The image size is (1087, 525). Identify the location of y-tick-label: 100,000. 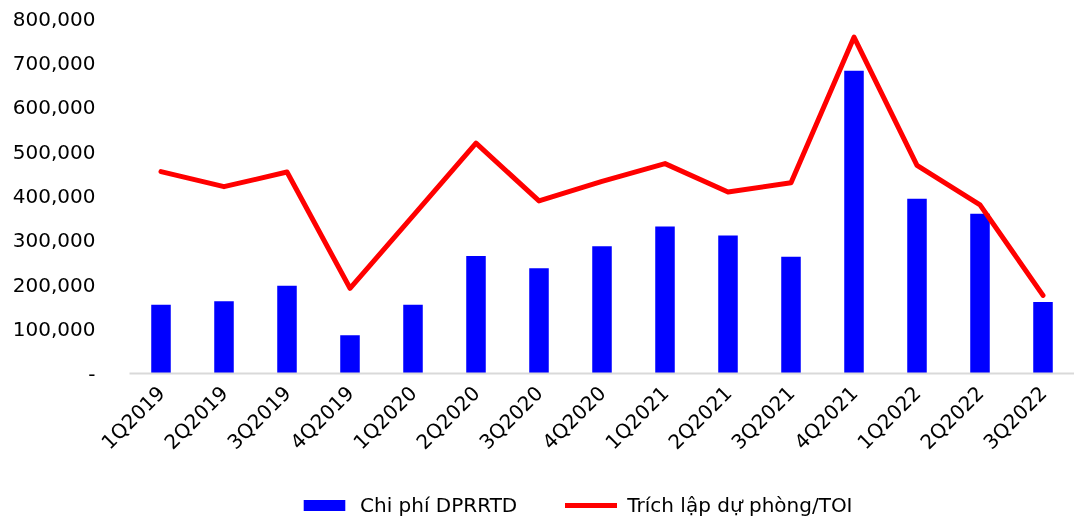
(54, 329).